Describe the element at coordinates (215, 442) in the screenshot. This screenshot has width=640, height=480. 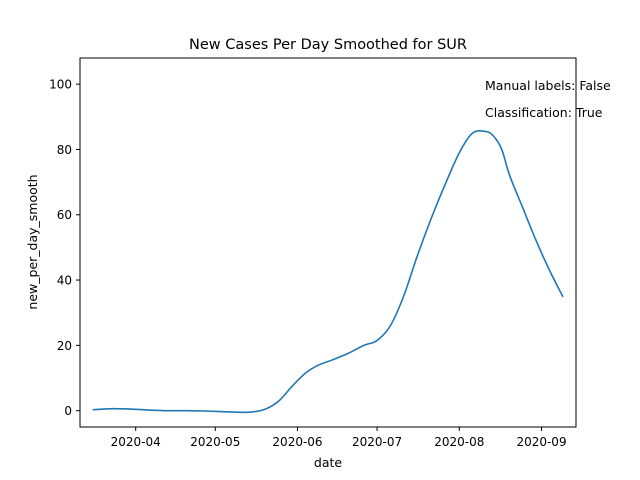
I see `x-tick-label: 2020-05` at that location.